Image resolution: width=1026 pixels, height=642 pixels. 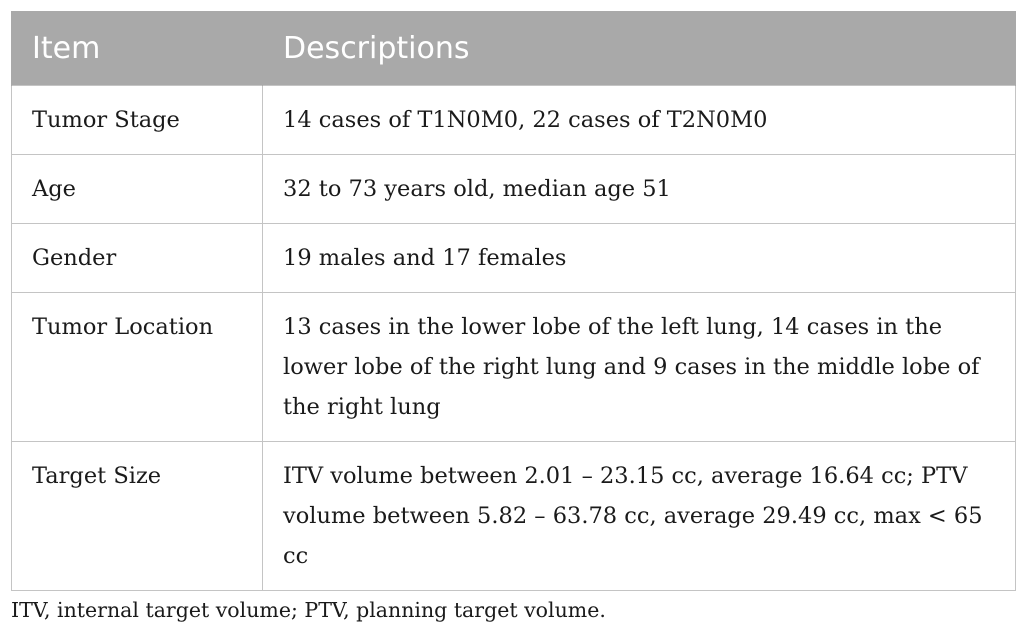 I want to click on table-row: Age 32 to 73 years old, median age 51, so click(x=513, y=189).